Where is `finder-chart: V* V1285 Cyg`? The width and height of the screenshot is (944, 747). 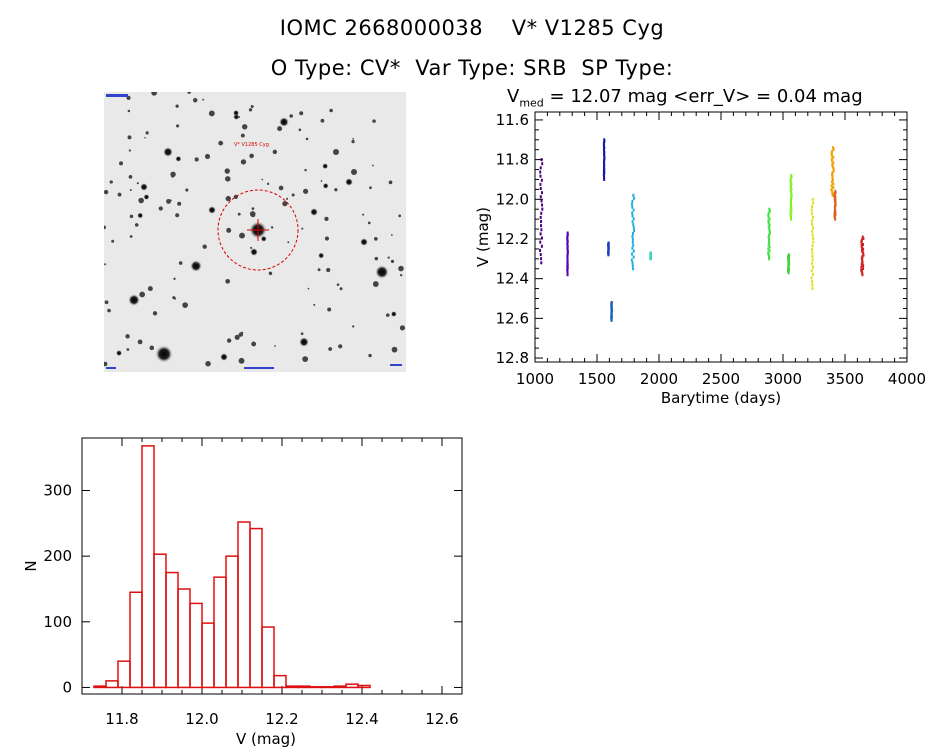 finder-chart: V* V1285 Cyg is located at coordinates (255, 232).